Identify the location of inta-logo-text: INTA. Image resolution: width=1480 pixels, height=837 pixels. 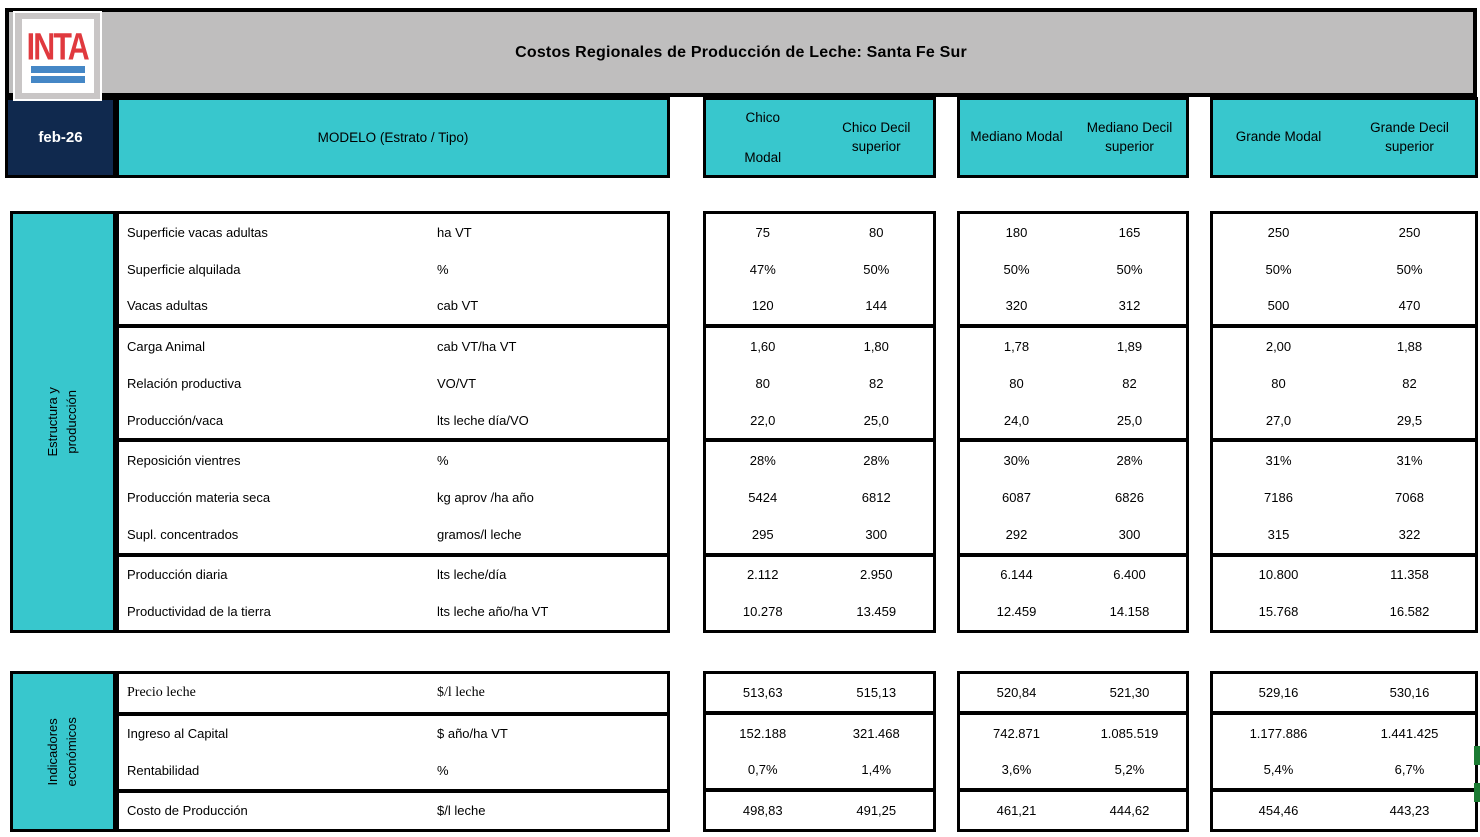
(58, 46).